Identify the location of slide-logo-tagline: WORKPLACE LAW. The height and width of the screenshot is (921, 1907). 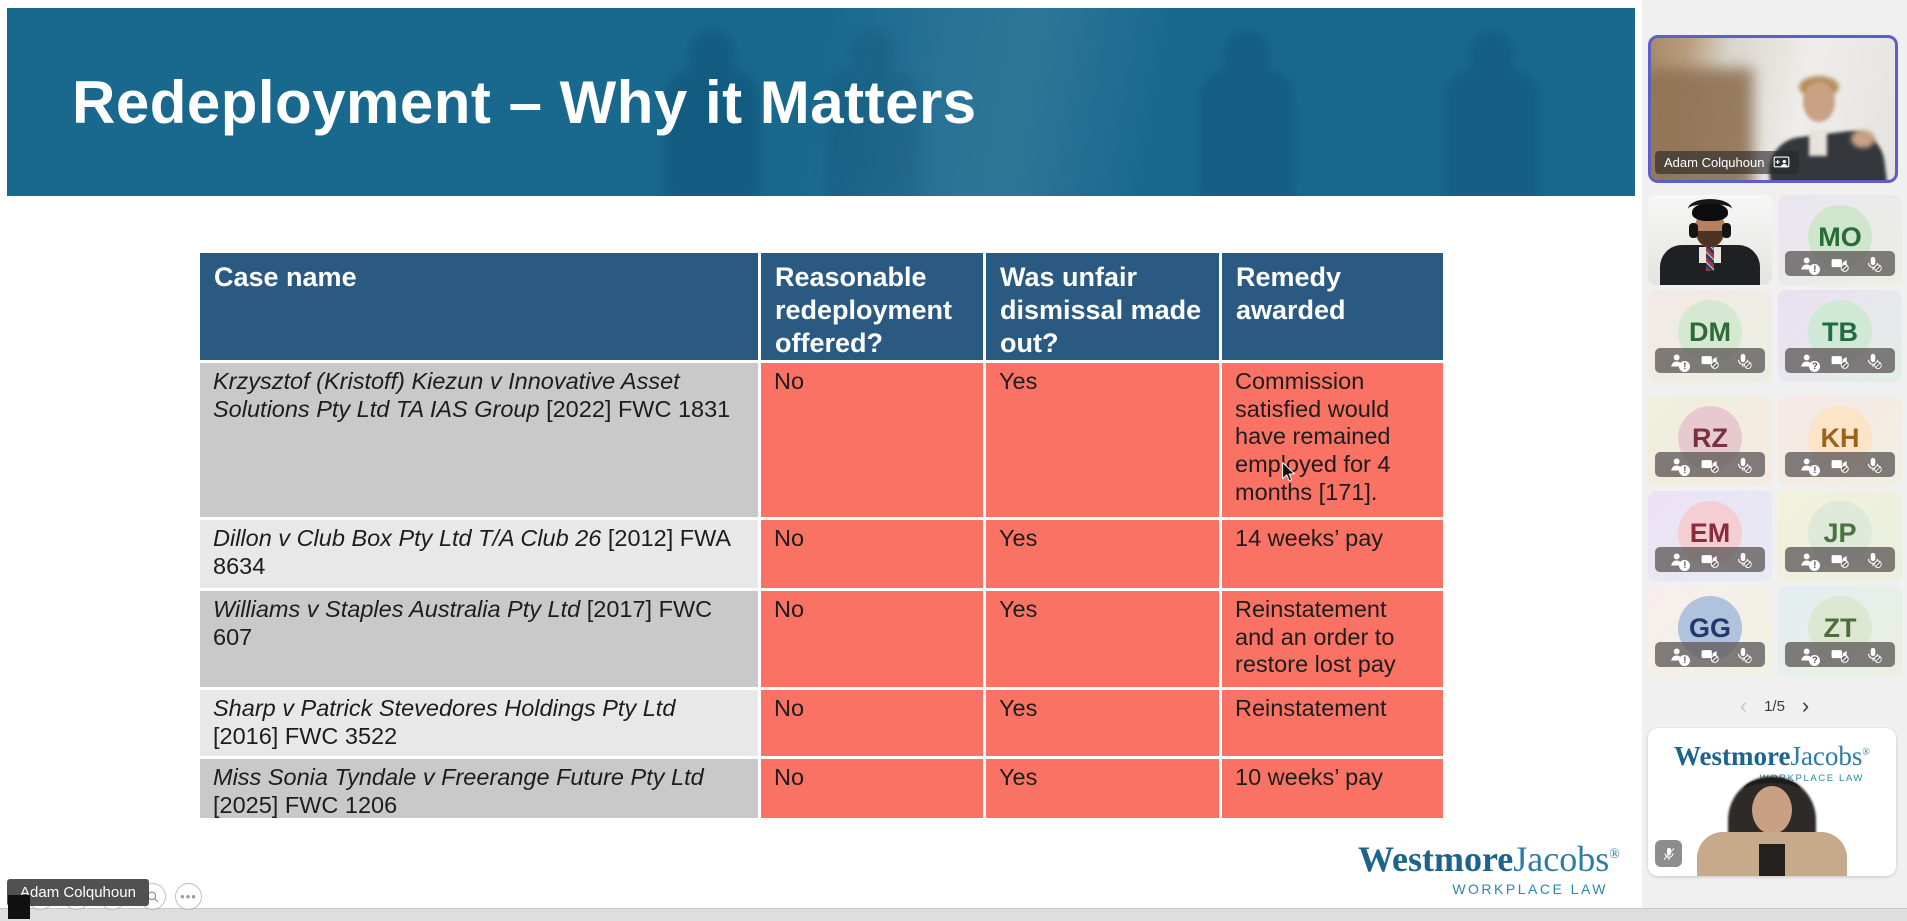
(1530, 889).